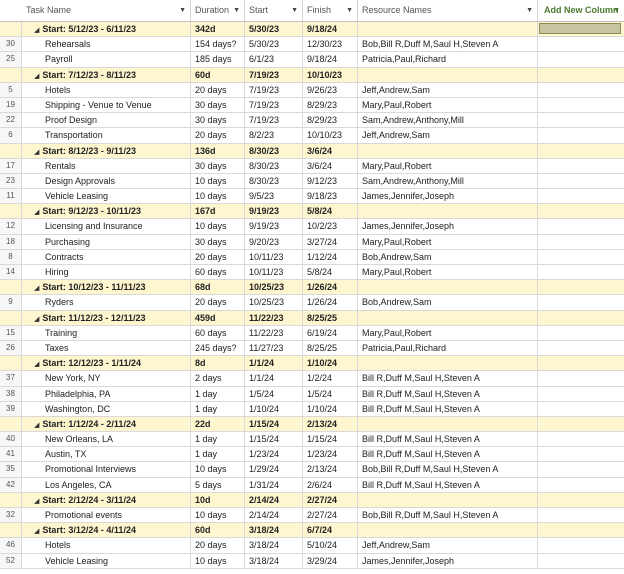 The height and width of the screenshot is (574, 624). What do you see at coordinates (112, 302) in the screenshot?
I see `task-name-cell: Ryders` at bounding box center [112, 302].